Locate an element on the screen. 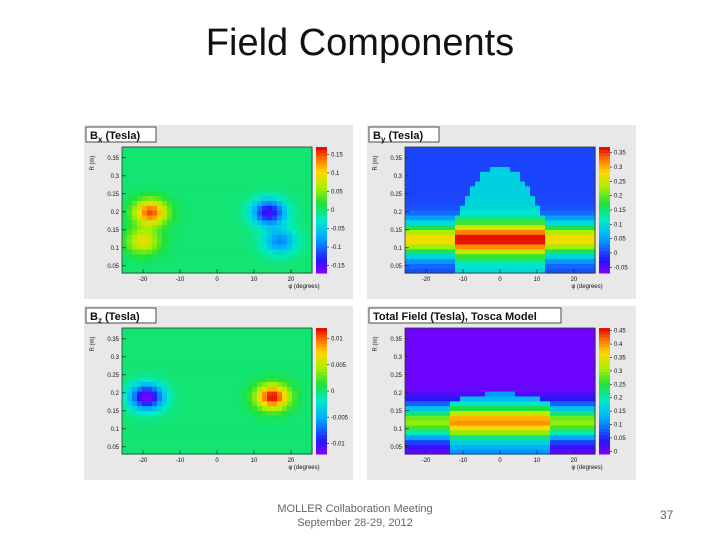 The image size is (720, 540). slide-title: Field Components is located at coordinates (360, 43).